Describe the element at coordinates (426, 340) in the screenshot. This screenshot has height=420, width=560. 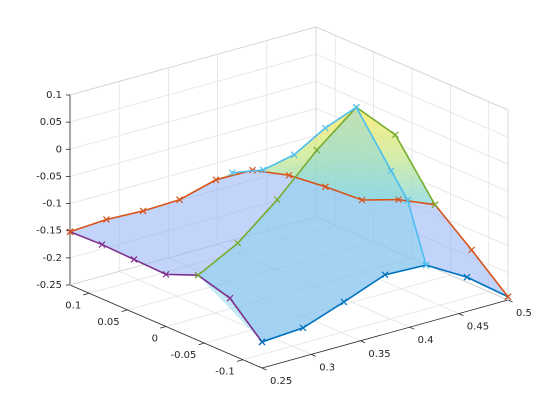
I see `x-tick-label: 0.4` at that location.